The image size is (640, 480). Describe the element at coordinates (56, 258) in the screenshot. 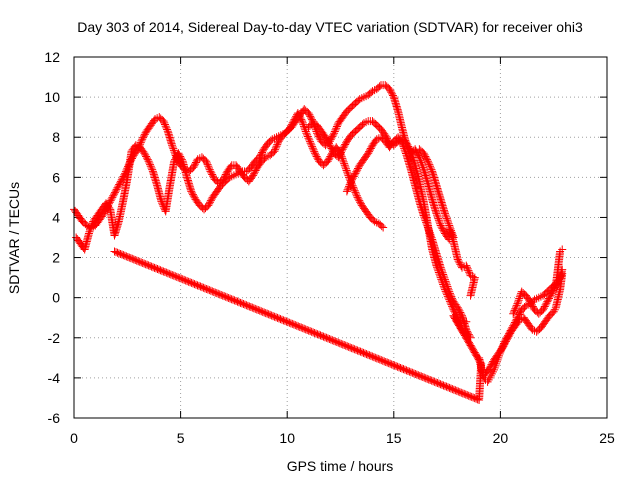

I see `y-tick-label: 2` at that location.